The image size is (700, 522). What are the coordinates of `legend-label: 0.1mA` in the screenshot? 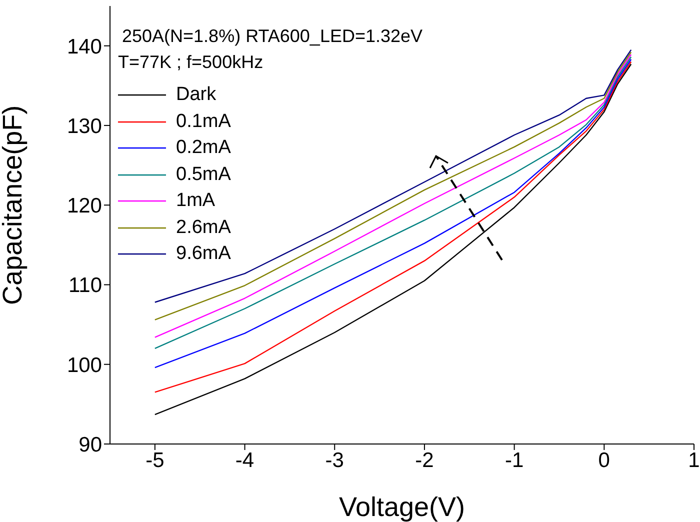 It's located at (203, 121).